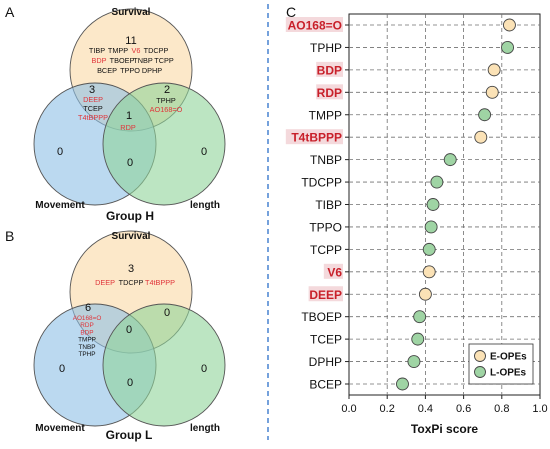 This screenshot has height=449, width=550. I want to click on x-tick-label: 1.0, so click(539, 409).